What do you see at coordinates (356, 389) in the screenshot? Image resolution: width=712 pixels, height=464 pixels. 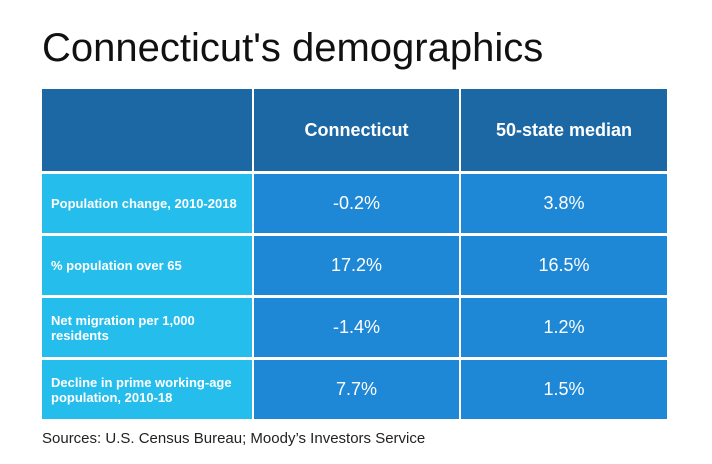 I see `value-connecticut-prime-working-age: 7.7%` at bounding box center [356, 389].